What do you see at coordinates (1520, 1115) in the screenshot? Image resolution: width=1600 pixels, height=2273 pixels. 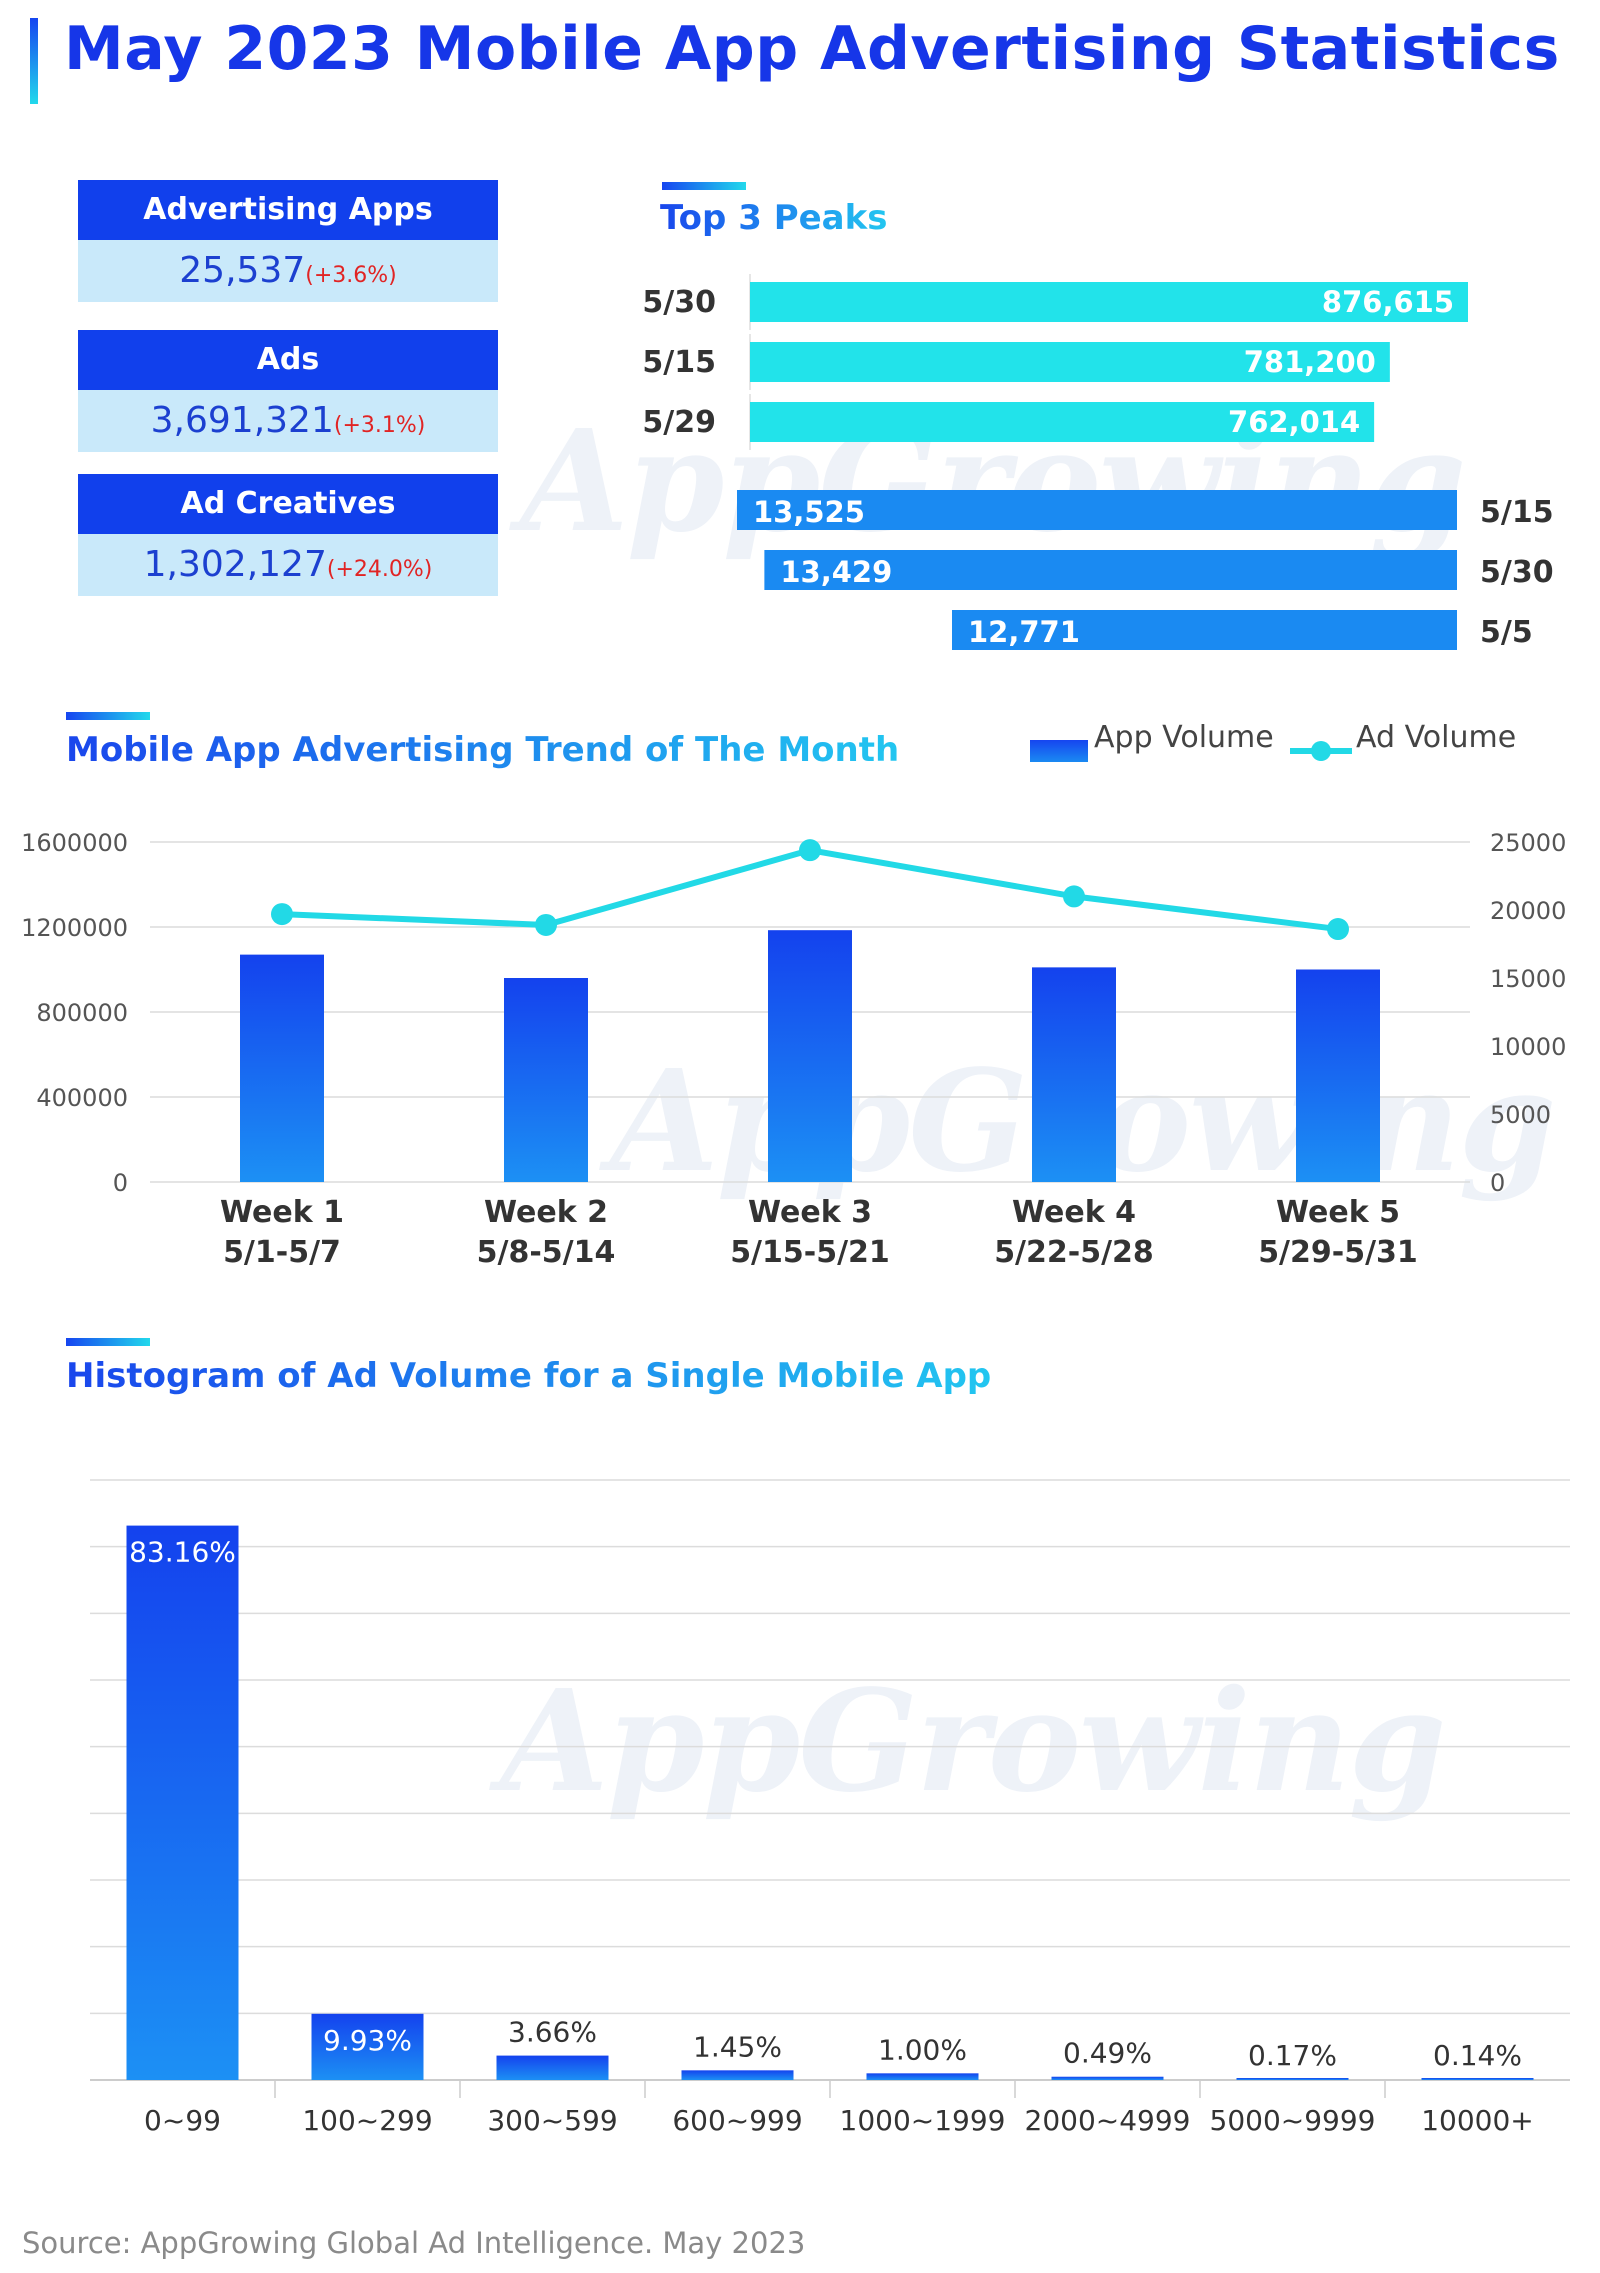 I see `trend-right-tick: 5000` at bounding box center [1520, 1115].